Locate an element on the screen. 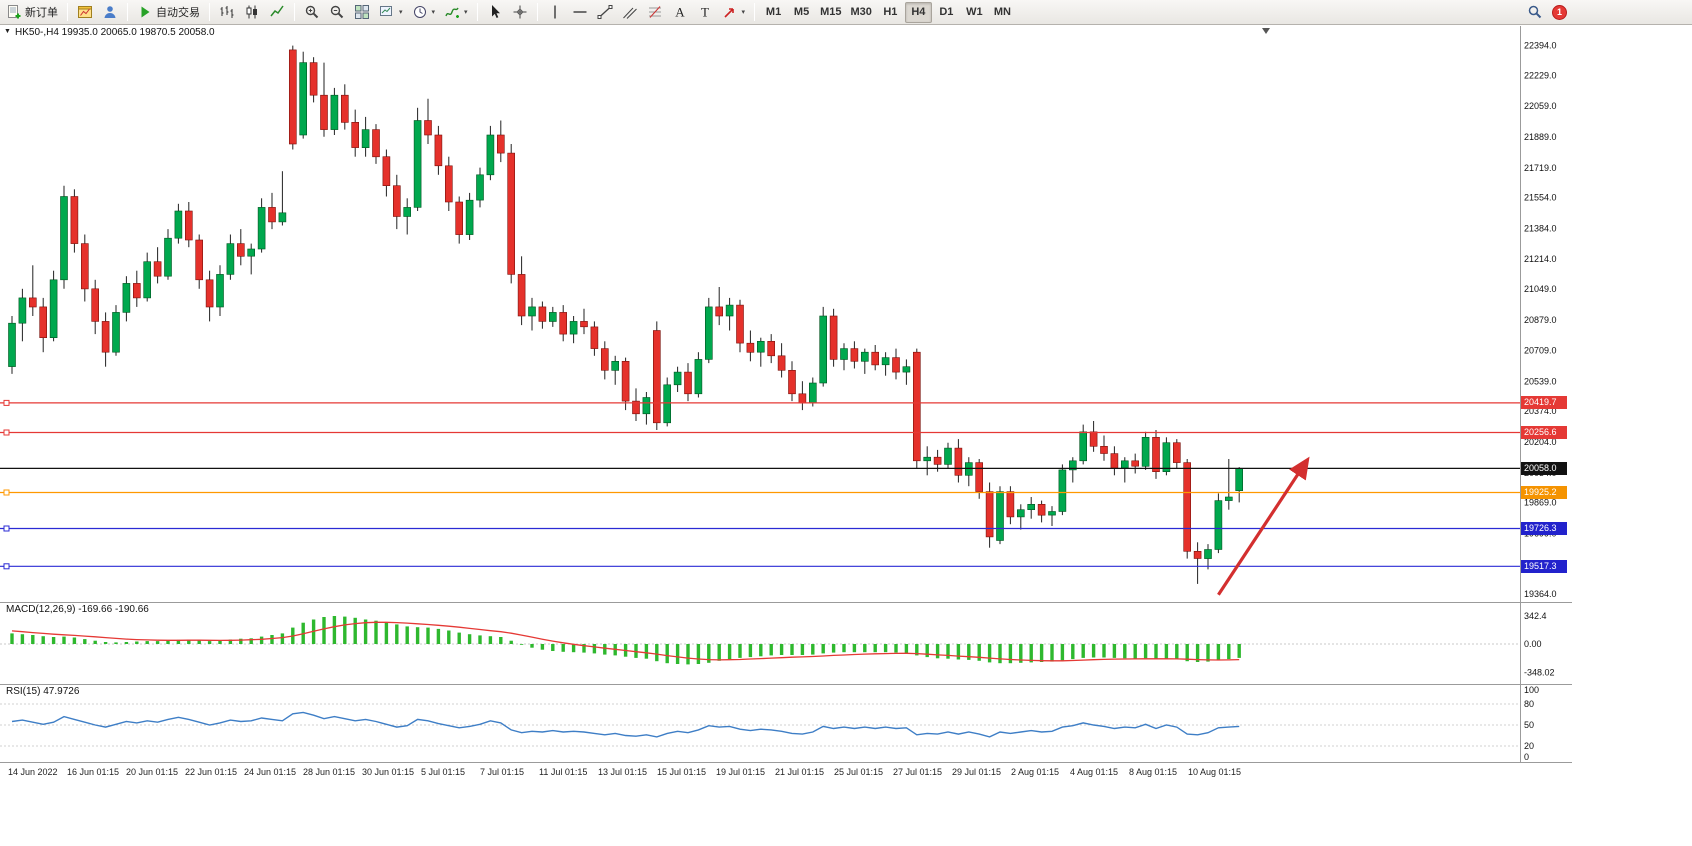 The width and height of the screenshot is (1692, 846). time-axis-label: 2 Aug 01:15 is located at coordinates (1035, 772).